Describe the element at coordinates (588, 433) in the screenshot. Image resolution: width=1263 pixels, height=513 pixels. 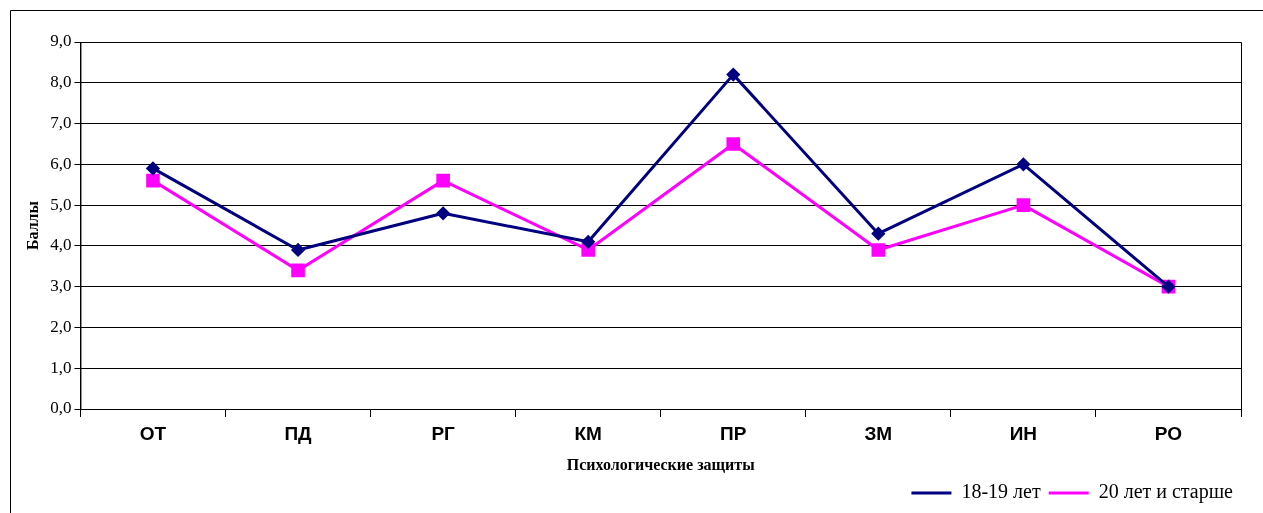
I see `x-tick-label: КМ` at that location.